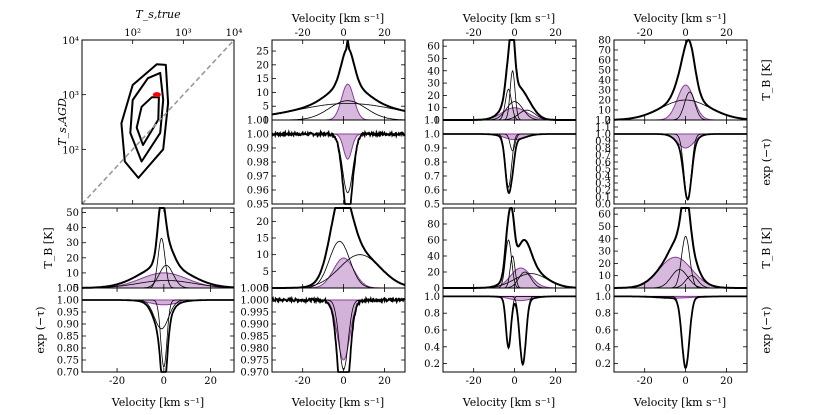 The image size is (830, 415). What do you see at coordinates (254, 349) in the screenshot?
I see `y-tick-label: 0.980` at bounding box center [254, 349].